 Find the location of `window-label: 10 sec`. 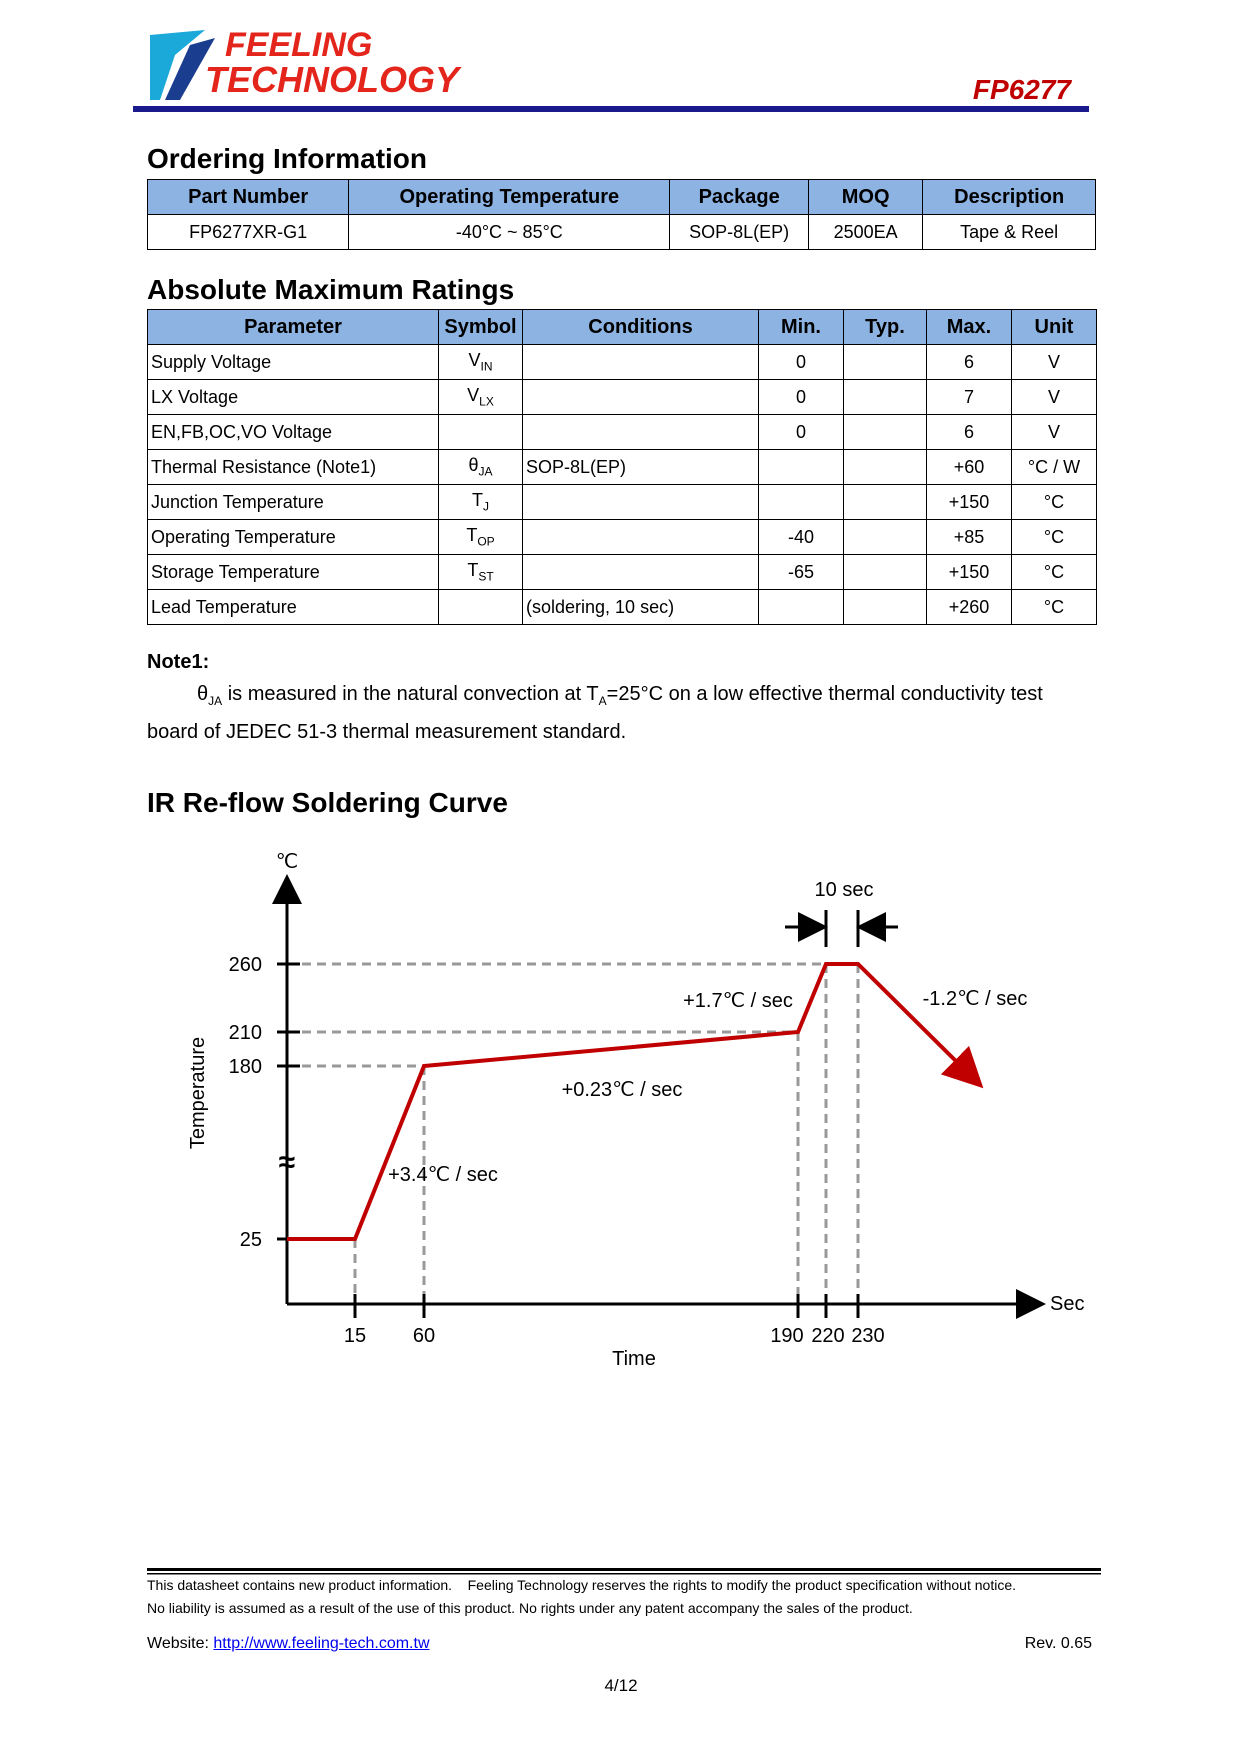

window-label: 10 sec is located at coordinates (844, 890).